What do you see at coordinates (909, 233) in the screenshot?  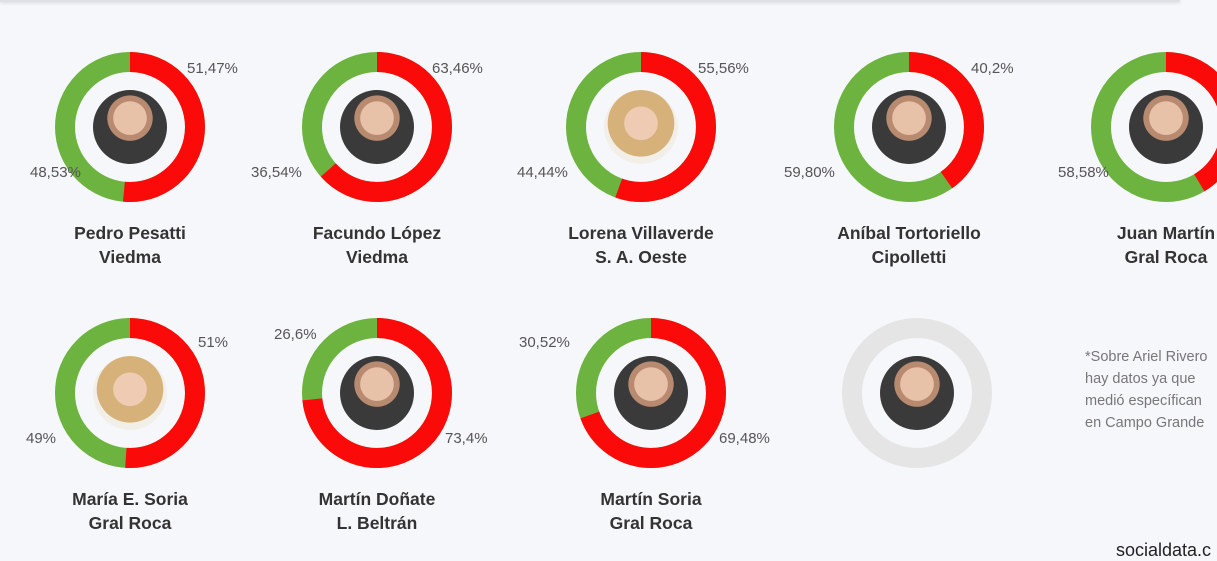 I see `candidate-name: Aníbal Tortoriello` at bounding box center [909, 233].